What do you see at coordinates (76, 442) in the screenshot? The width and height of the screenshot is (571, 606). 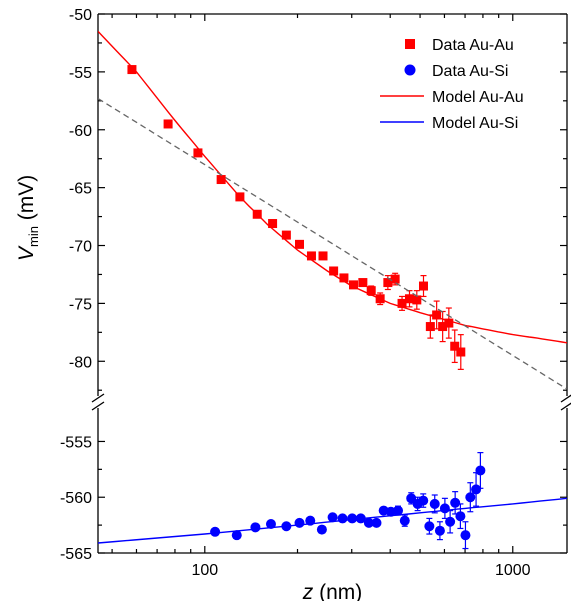 I see `y-lower-tick-label: -555` at bounding box center [76, 442].